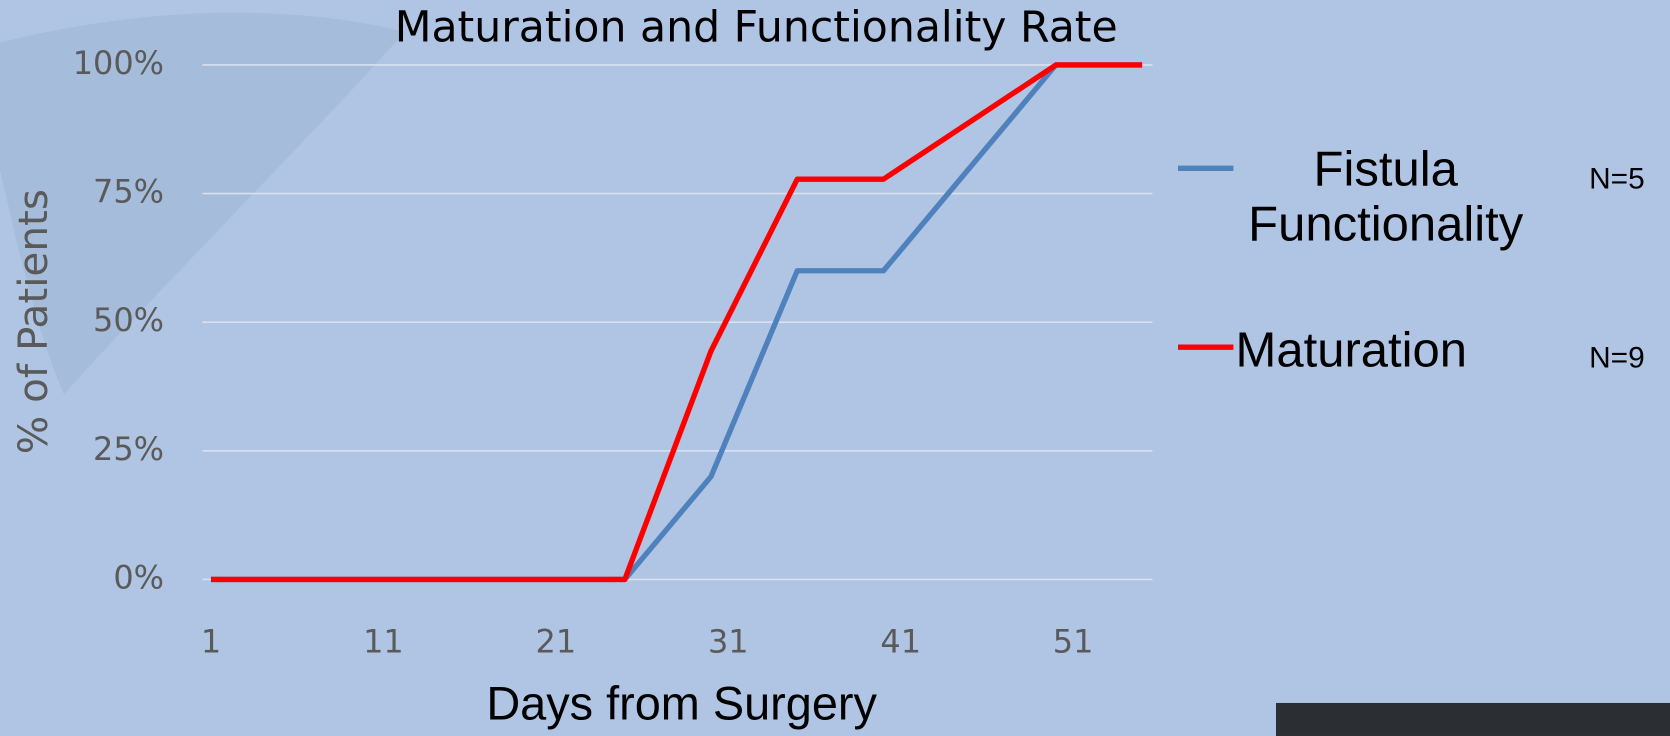  I want to click on x-tick-label: 51, so click(1073, 641).